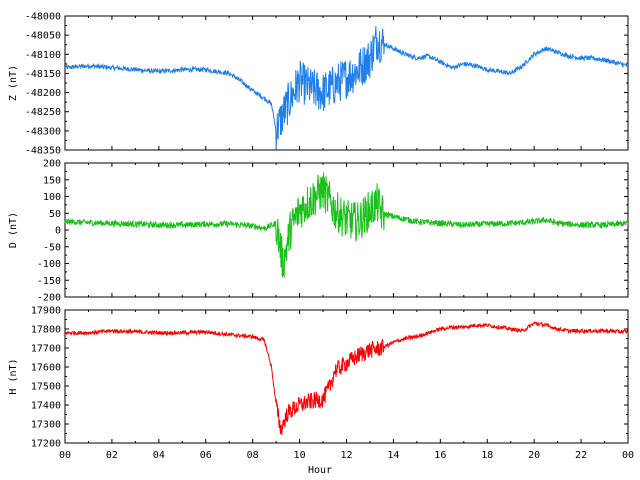 The image size is (640, 480). What do you see at coordinates (43, 131) in the screenshot?
I see `y-tick-label: -48300` at bounding box center [43, 131].